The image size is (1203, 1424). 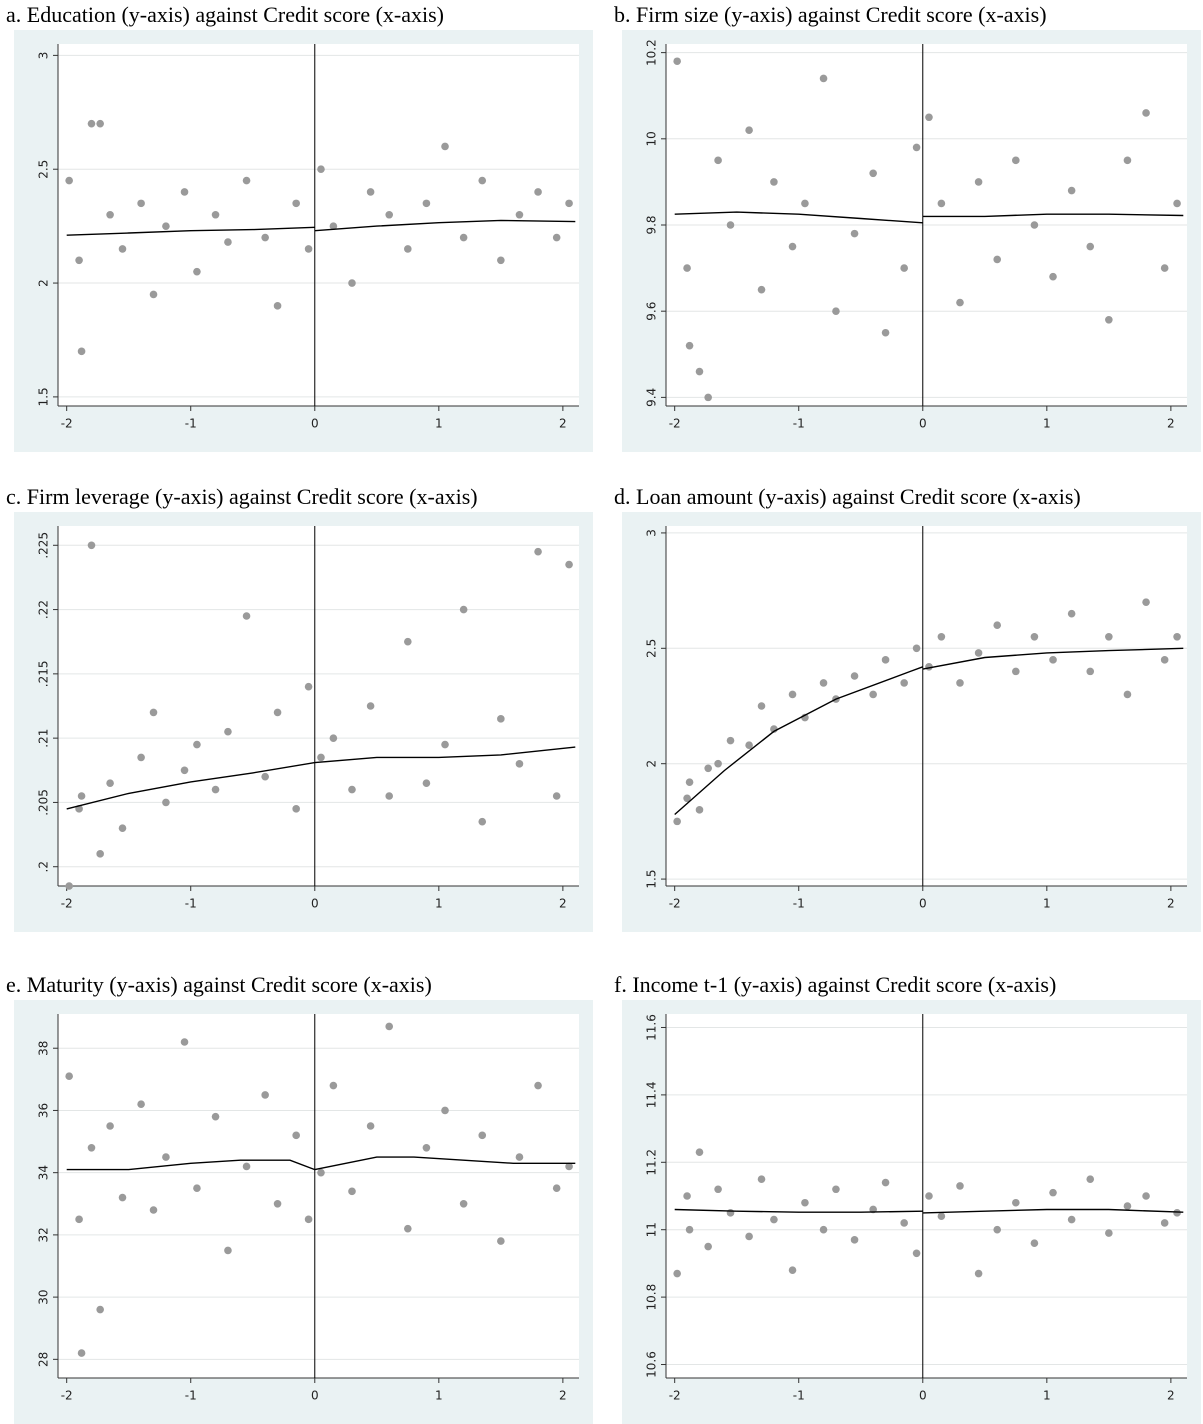 I want to click on y-tick-label: 11.2, so click(x=652, y=1162).